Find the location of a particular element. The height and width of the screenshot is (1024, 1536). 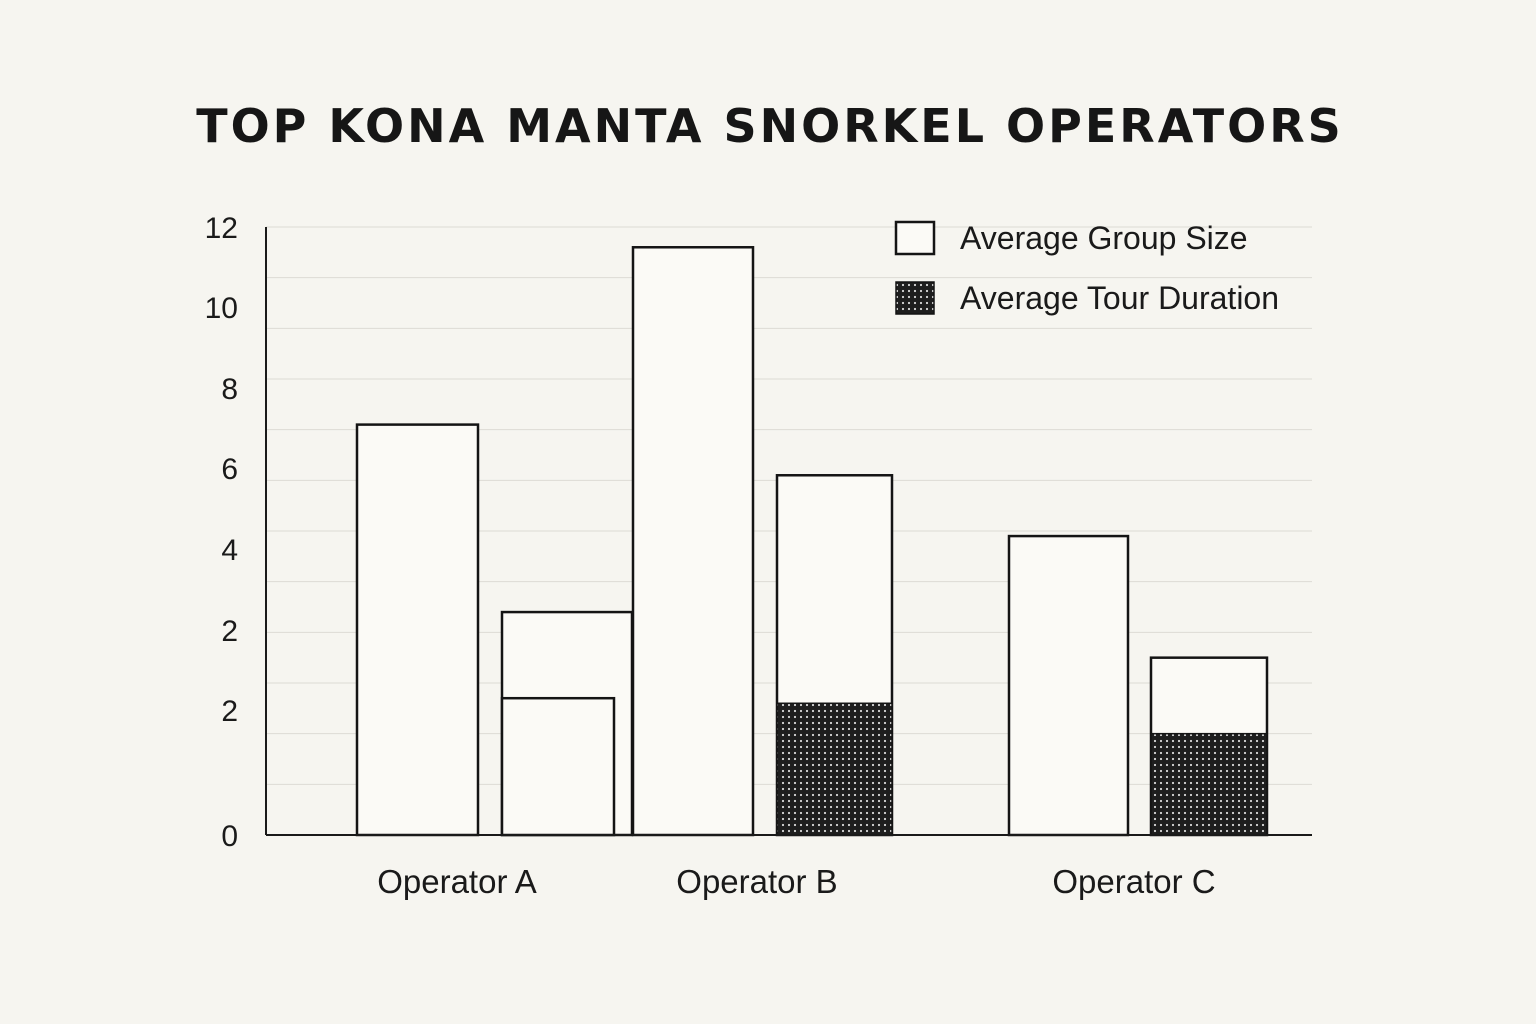

x-category-label: Operator B is located at coordinates (756, 881).